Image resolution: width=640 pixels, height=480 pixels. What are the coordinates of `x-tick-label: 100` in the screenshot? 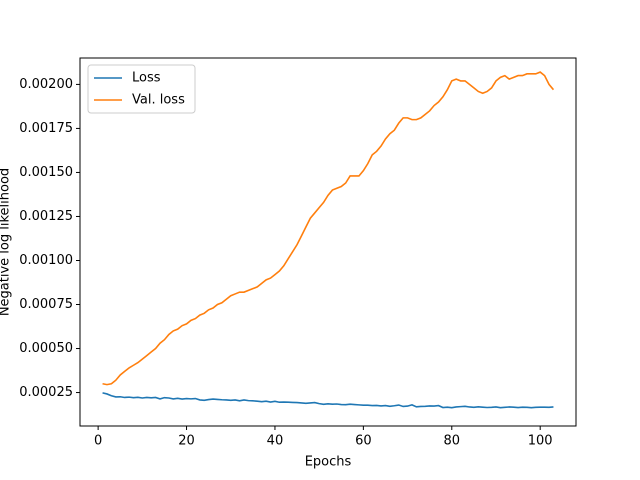 It's located at (540, 441).